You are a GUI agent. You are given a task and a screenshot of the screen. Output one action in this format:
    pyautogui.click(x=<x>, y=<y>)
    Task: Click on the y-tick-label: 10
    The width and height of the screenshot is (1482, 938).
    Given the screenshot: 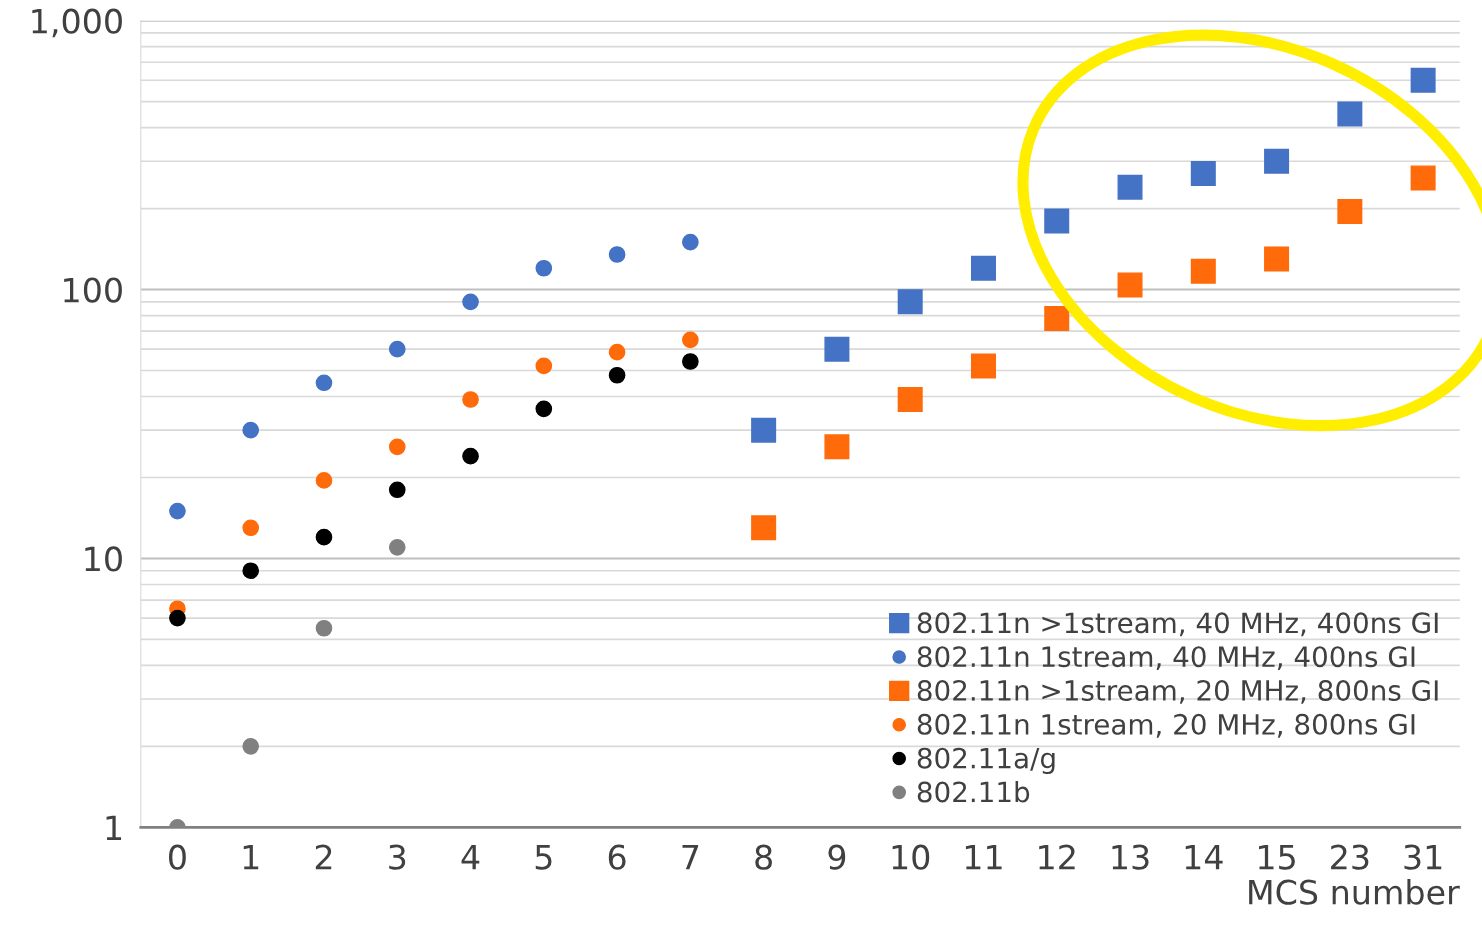 What is the action you would take?
    pyautogui.click(x=103, y=559)
    